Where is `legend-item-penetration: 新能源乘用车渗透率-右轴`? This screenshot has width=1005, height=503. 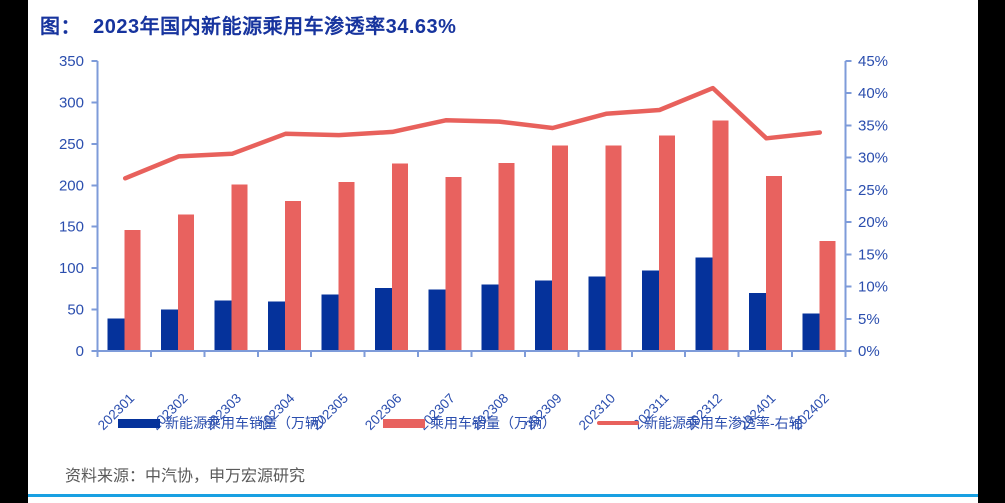
legend-item-penetration: 新能源乘用车渗透率-右轴 is located at coordinates (700, 423).